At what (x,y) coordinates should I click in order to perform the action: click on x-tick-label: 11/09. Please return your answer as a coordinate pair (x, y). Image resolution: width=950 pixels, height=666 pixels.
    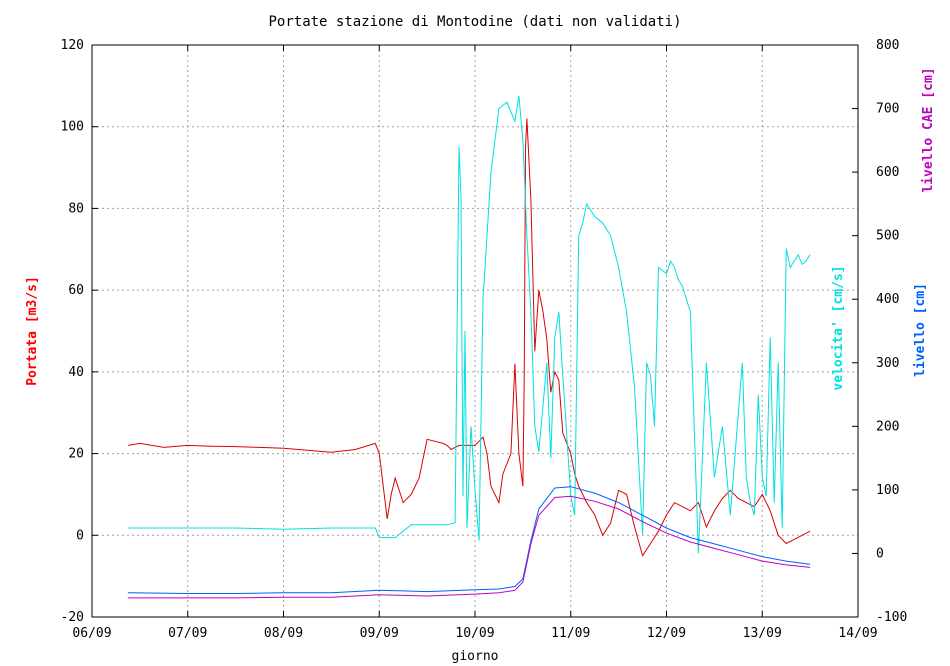
    Looking at the image, I should click on (570, 633).